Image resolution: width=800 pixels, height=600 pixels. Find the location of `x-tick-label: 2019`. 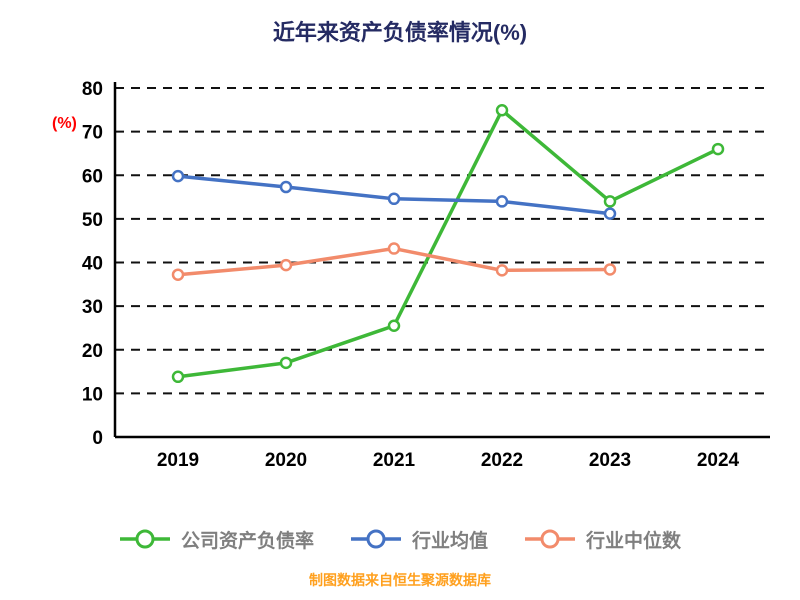

x-tick-label: 2019 is located at coordinates (178, 460).